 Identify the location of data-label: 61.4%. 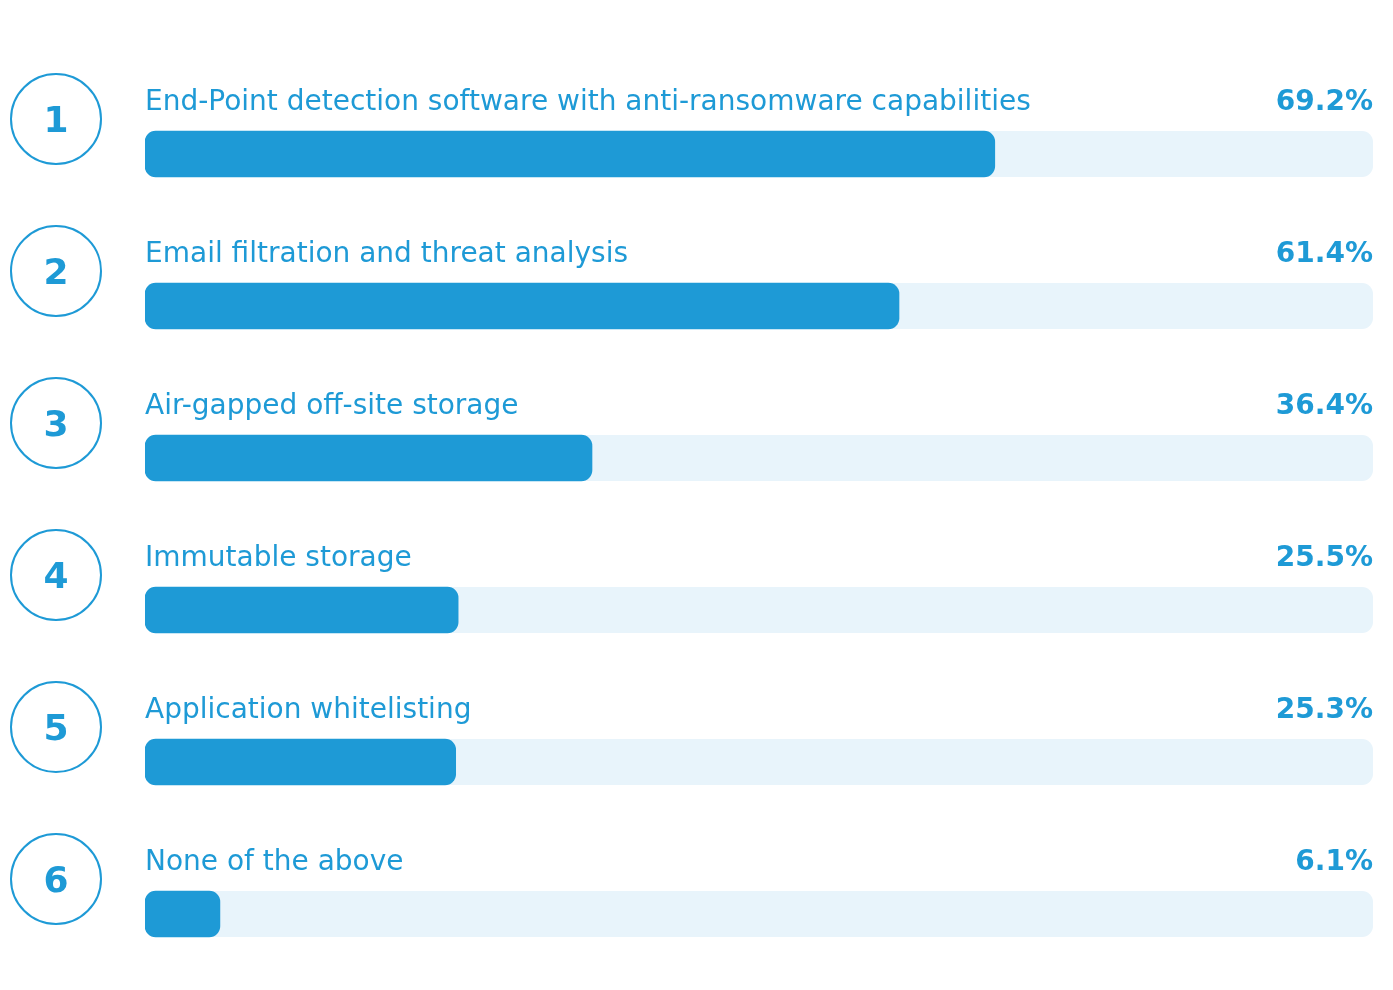
(1324, 252).